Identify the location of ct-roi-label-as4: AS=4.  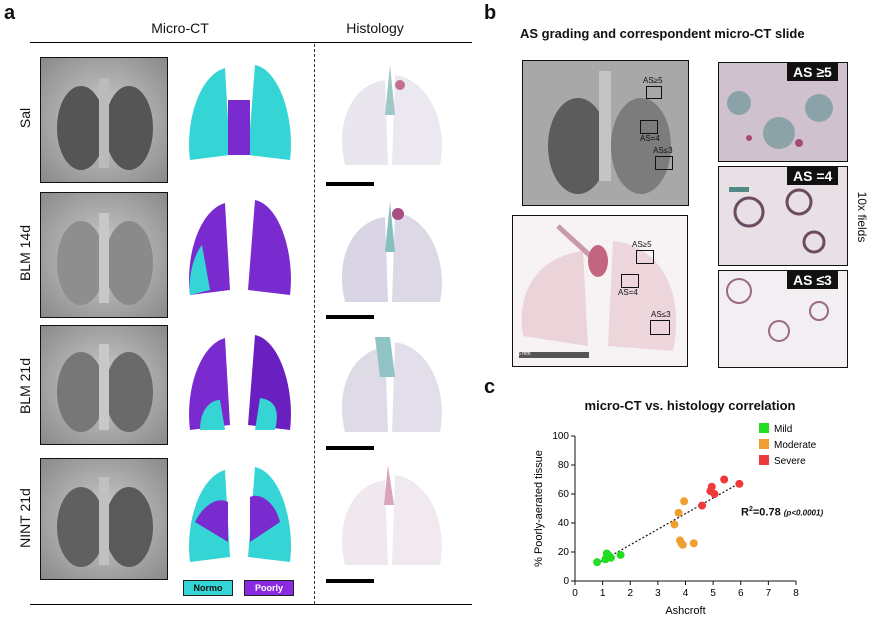
(650, 138).